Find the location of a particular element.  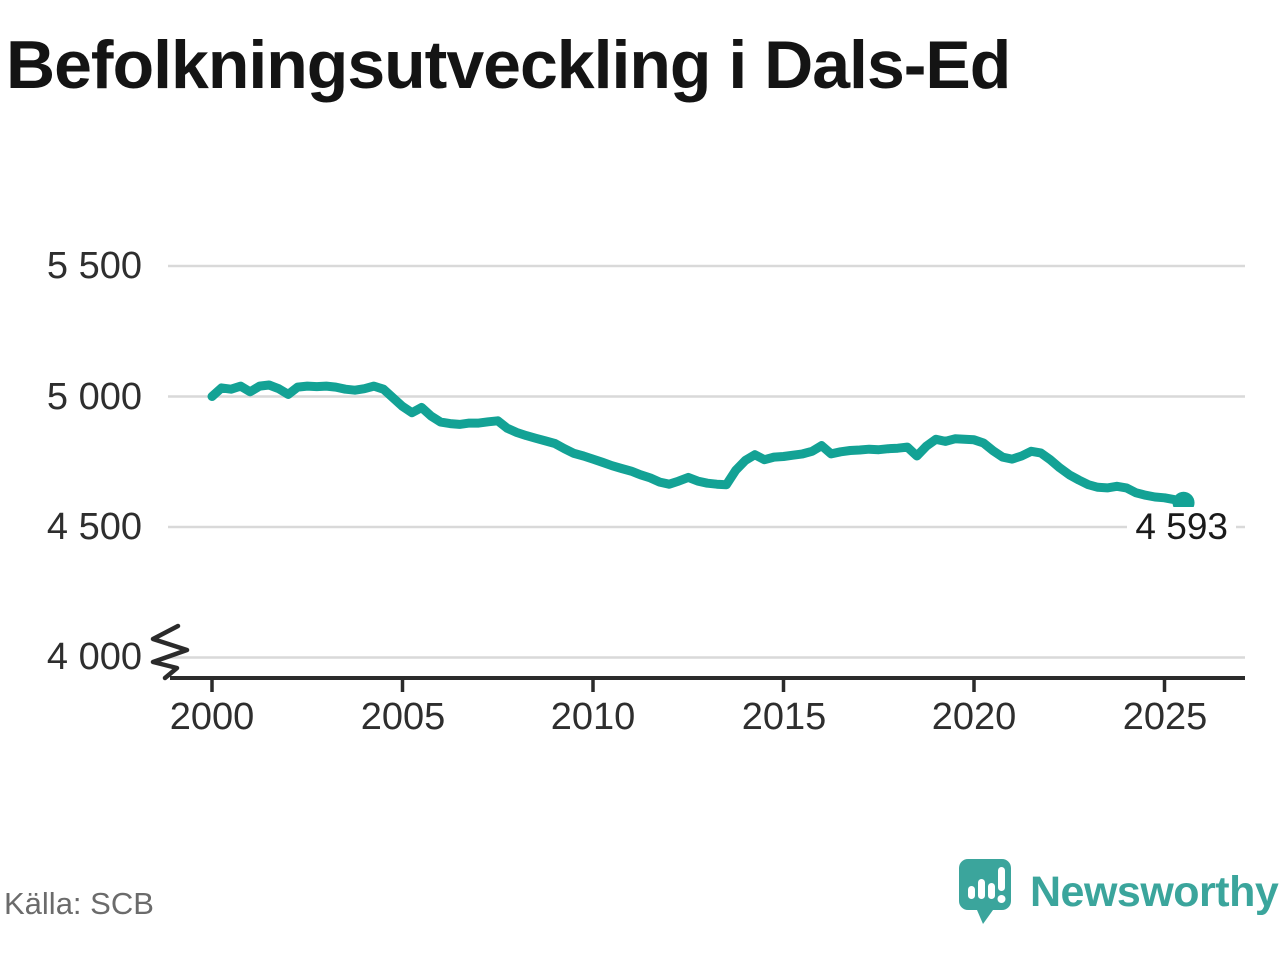

y-axis-break-icon is located at coordinates (170, 652).